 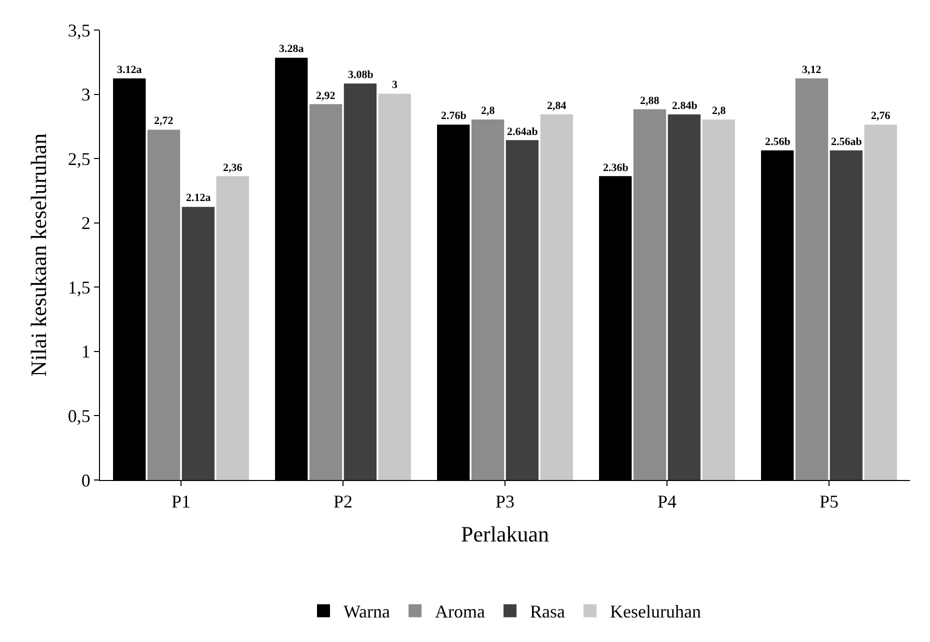 What do you see at coordinates (505, 534) in the screenshot?
I see `x-axis-title: Perlakuan` at bounding box center [505, 534].